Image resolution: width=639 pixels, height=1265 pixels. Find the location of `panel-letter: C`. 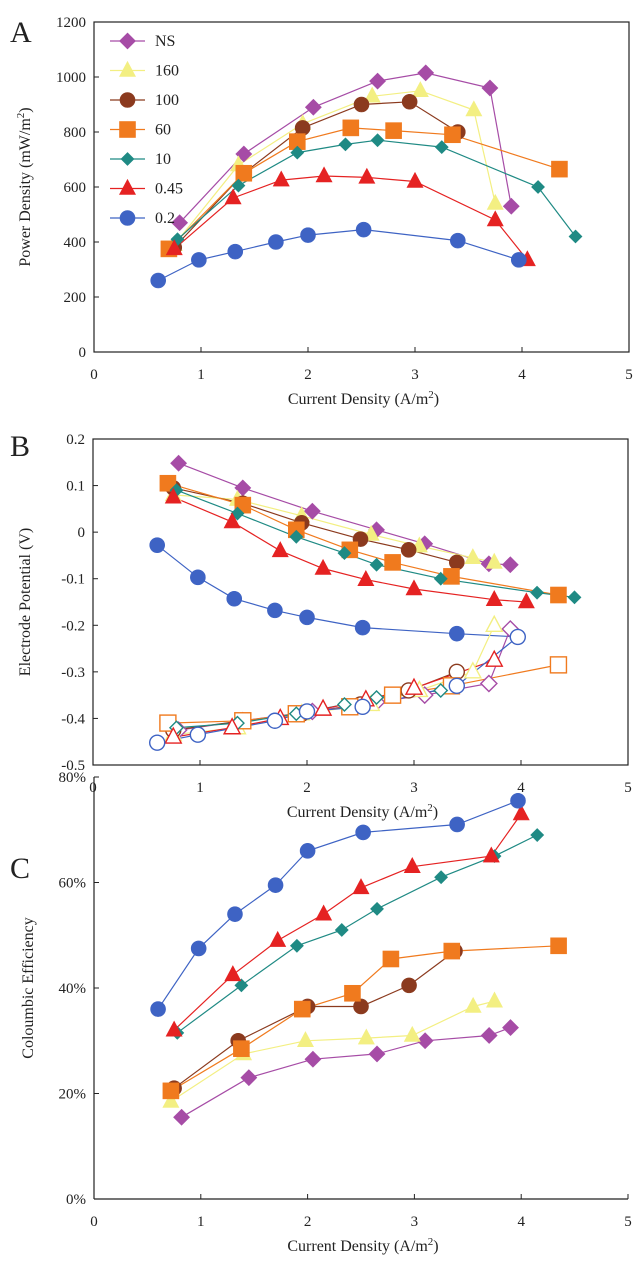

panel-letter: C is located at coordinates (20, 868).